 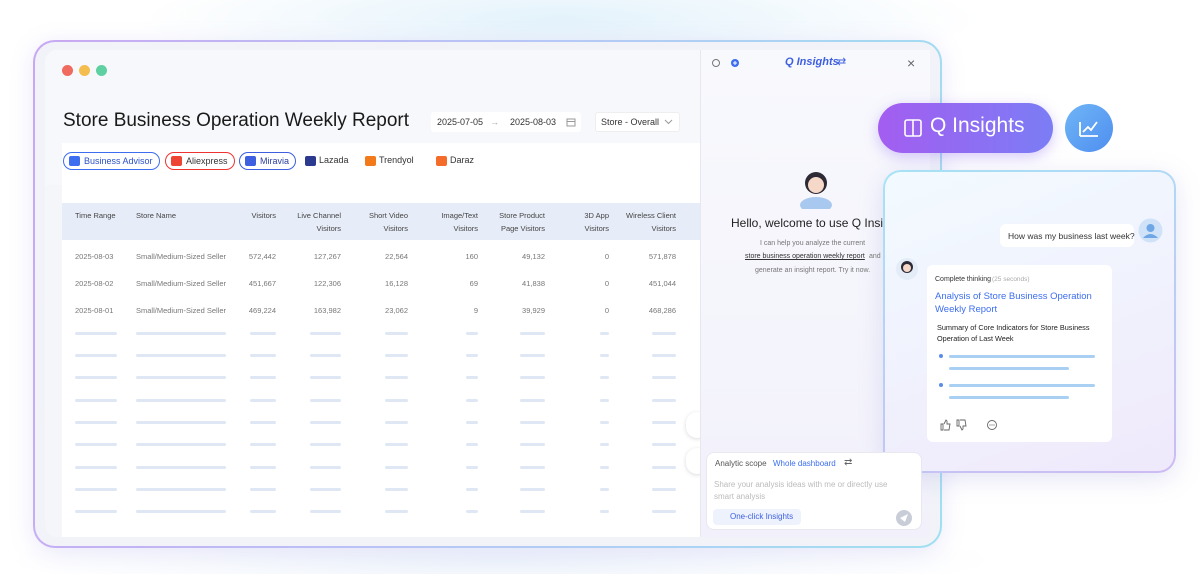 What do you see at coordinates (807, 223) in the screenshot?
I see `greeting: Hello, welcome to use Q Insights` at bounding box center [807, 223].